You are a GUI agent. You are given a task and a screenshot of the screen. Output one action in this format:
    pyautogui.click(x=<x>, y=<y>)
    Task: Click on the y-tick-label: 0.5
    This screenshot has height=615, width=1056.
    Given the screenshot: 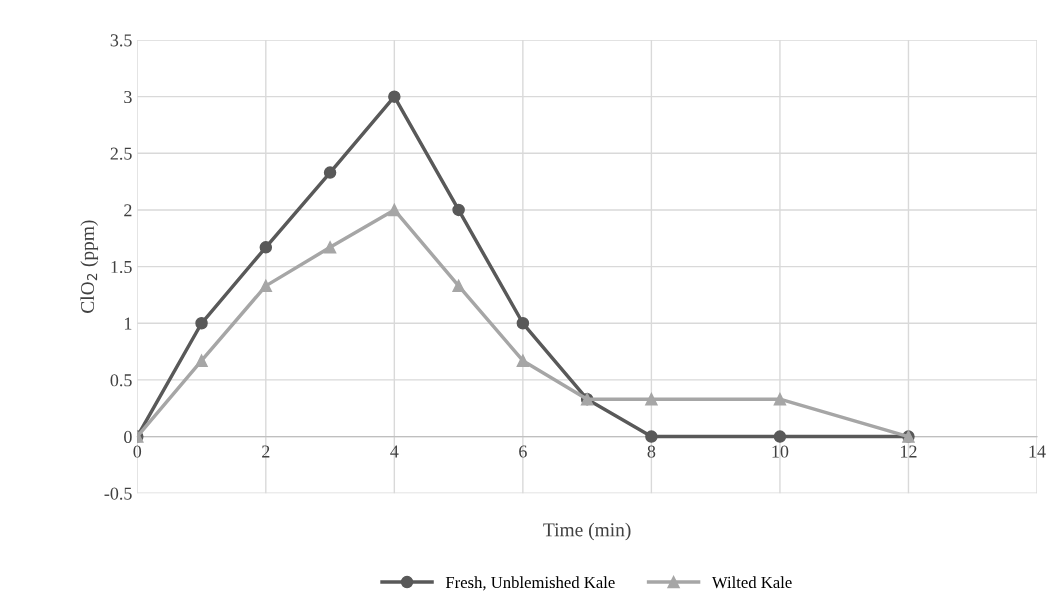 What is the action you would take?
    pyautogui.click(x=121, y=380)
    